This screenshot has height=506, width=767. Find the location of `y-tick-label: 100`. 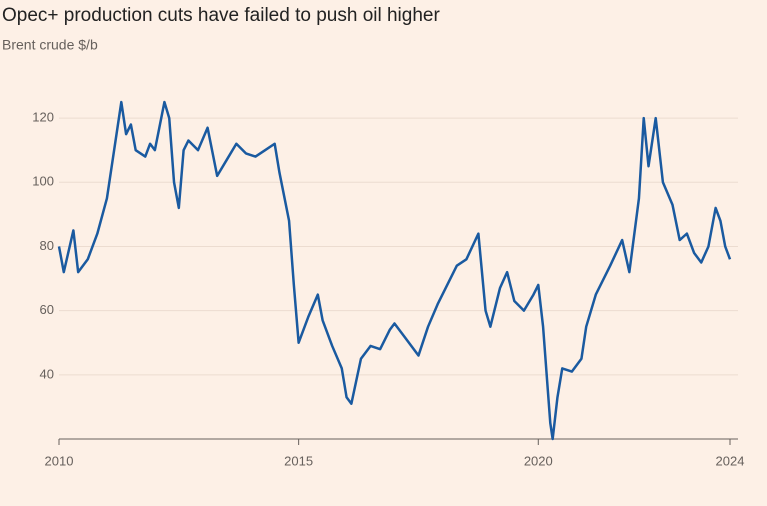

y-tick-label: 100 is located at coordinates (43, 181).